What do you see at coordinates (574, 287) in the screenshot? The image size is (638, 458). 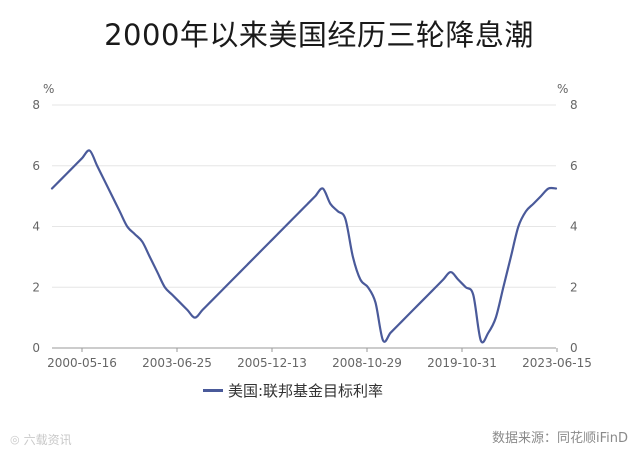 I see `y-tick-label-right: 2` at bounding box center [574, 287].